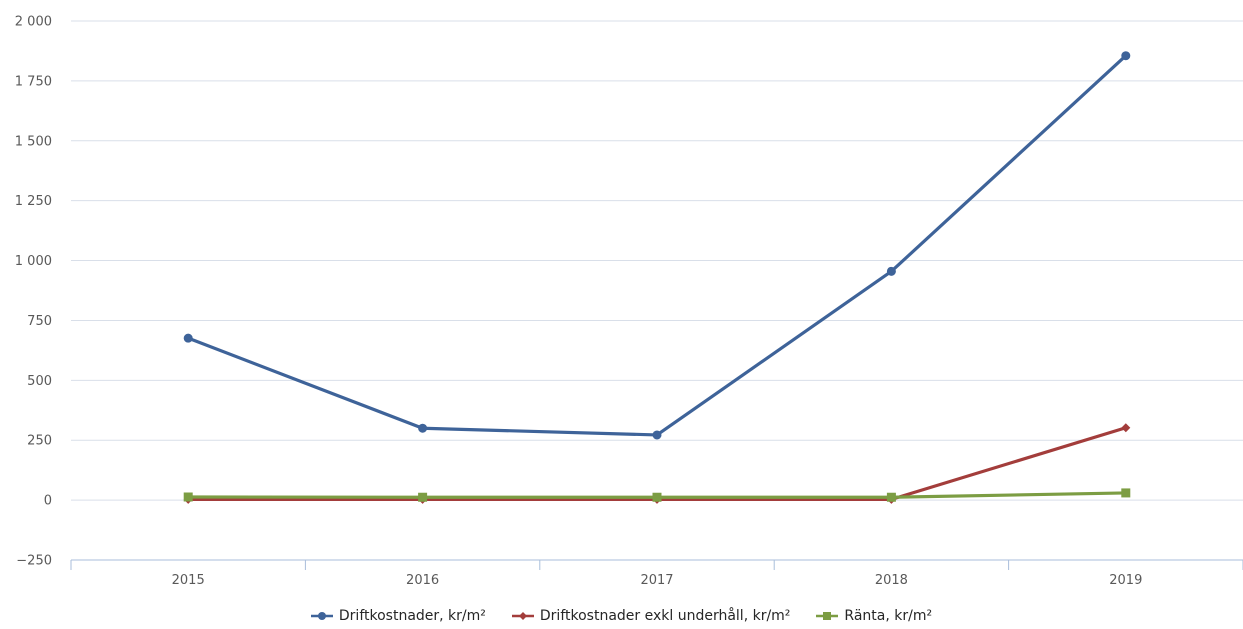 Image resolution: width=1243 pixels, height=629 pixels. I want to click on y-tick-label: 0, so click(48, 501).